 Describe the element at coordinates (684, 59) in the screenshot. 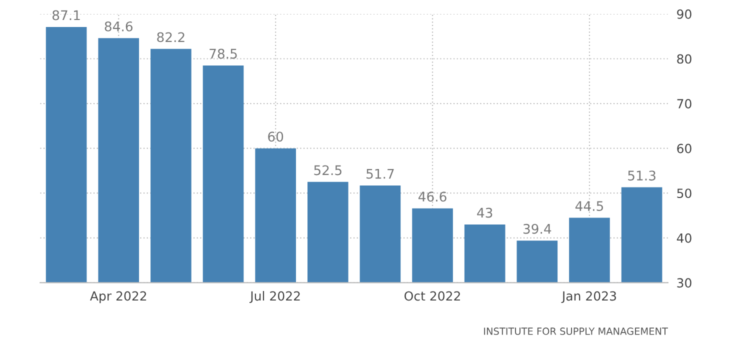

I see `y-tick-label: 80` at that location.